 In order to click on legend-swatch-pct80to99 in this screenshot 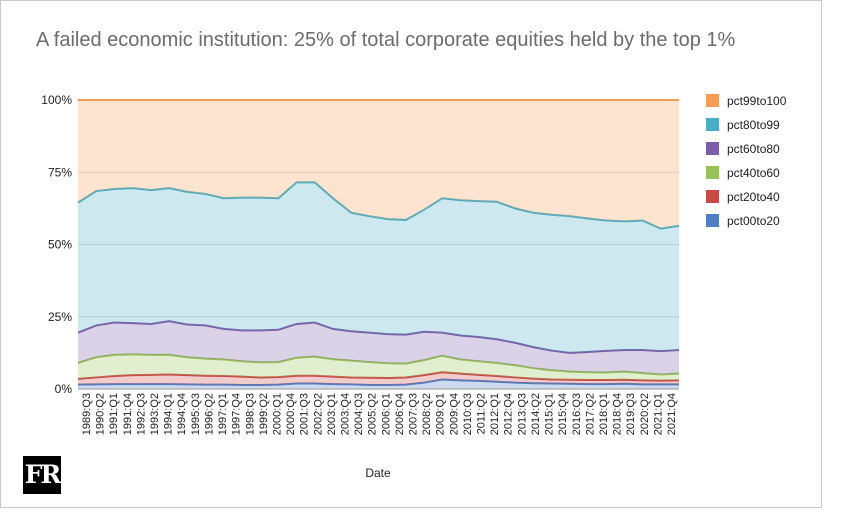, I will do `click(712, 124)`.